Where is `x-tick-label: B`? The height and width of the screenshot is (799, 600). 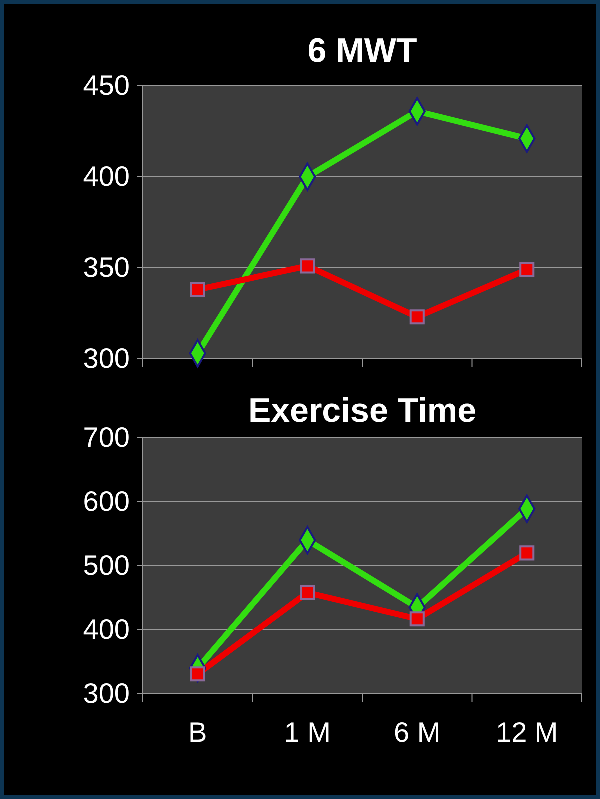
x-tick-label: B is located at coordinates (198, 732).